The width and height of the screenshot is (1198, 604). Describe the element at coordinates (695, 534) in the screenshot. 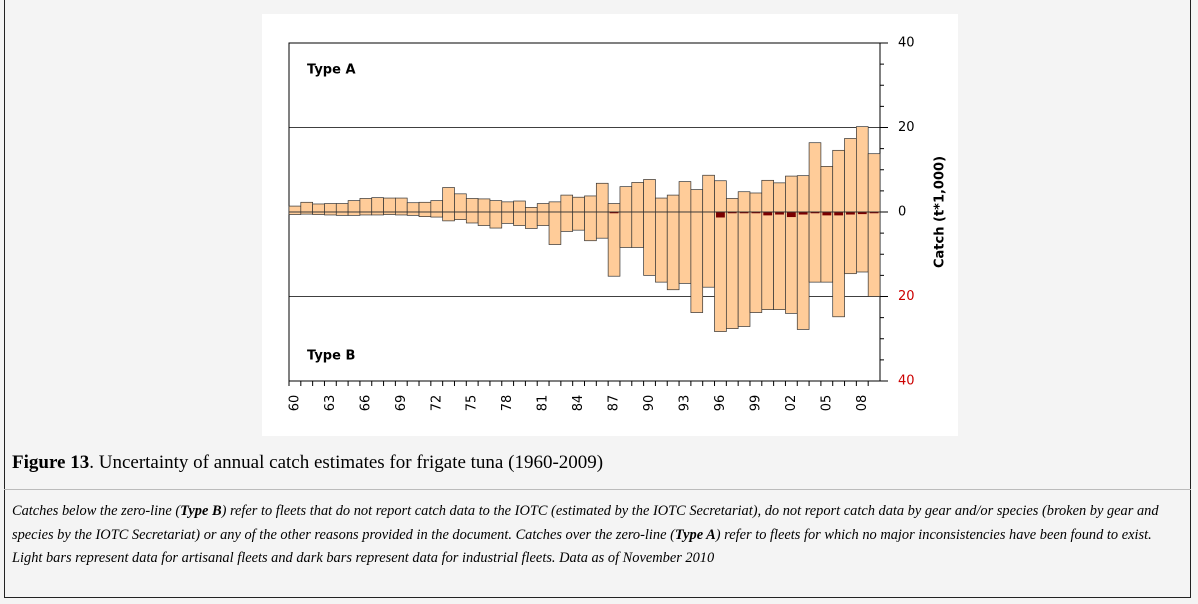

I see `note-emphasis: Type A` at that location.